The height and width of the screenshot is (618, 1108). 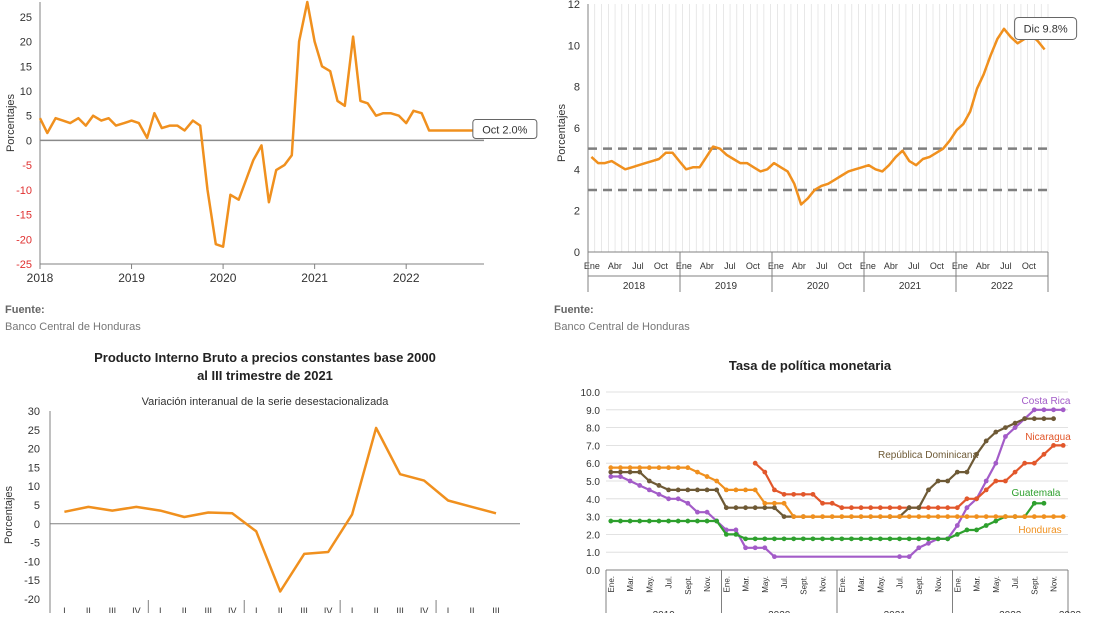 What do you see at coordinates (593, 446) in the screenshot?
I see `y-tick-label: 7.0` at bounding box center [593, 446].